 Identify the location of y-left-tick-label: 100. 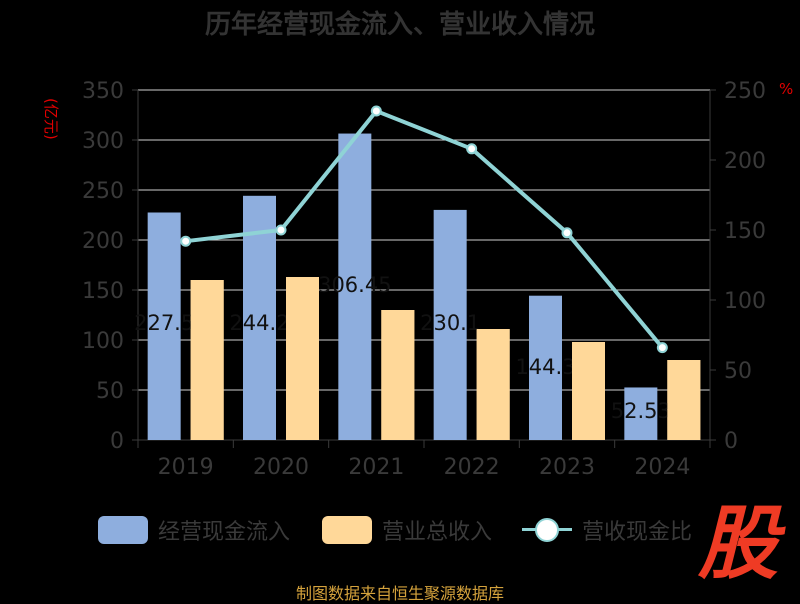
(103, 341).